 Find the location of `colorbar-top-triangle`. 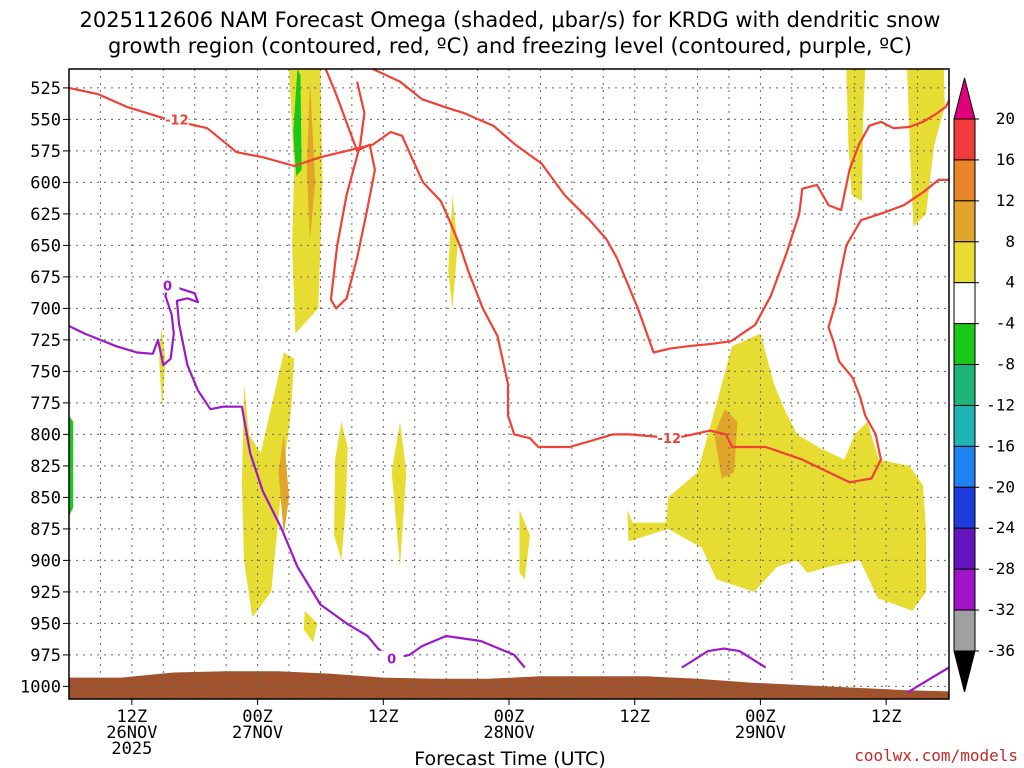

colorbar-top-triangle is located at coordinates (964, 98).